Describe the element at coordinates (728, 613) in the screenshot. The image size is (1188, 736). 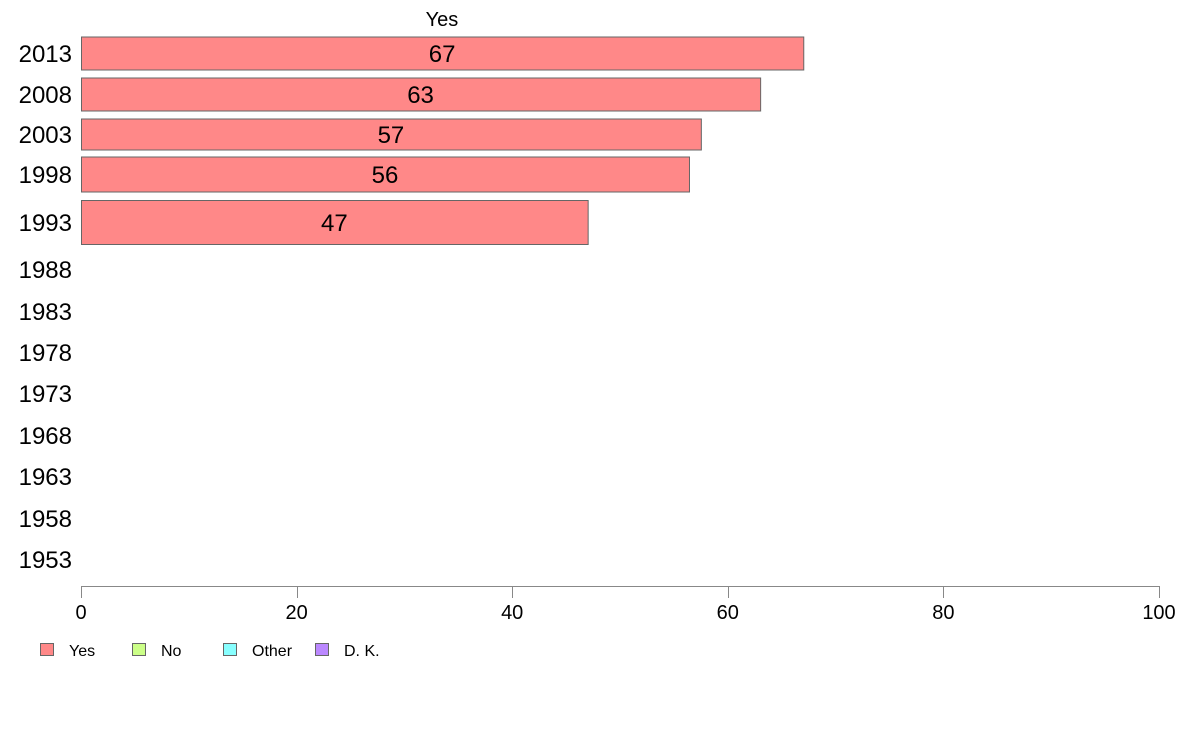
I see `x-tick-label-60: 60` at that location.